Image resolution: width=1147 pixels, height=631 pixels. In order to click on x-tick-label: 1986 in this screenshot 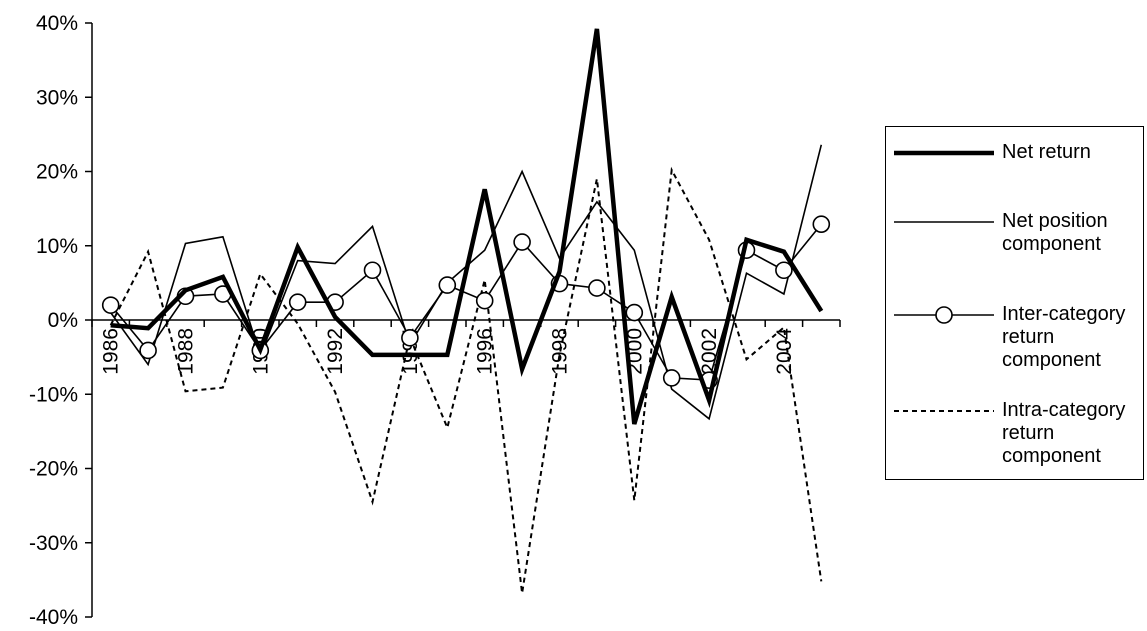, I will do `click(111, 351)`.